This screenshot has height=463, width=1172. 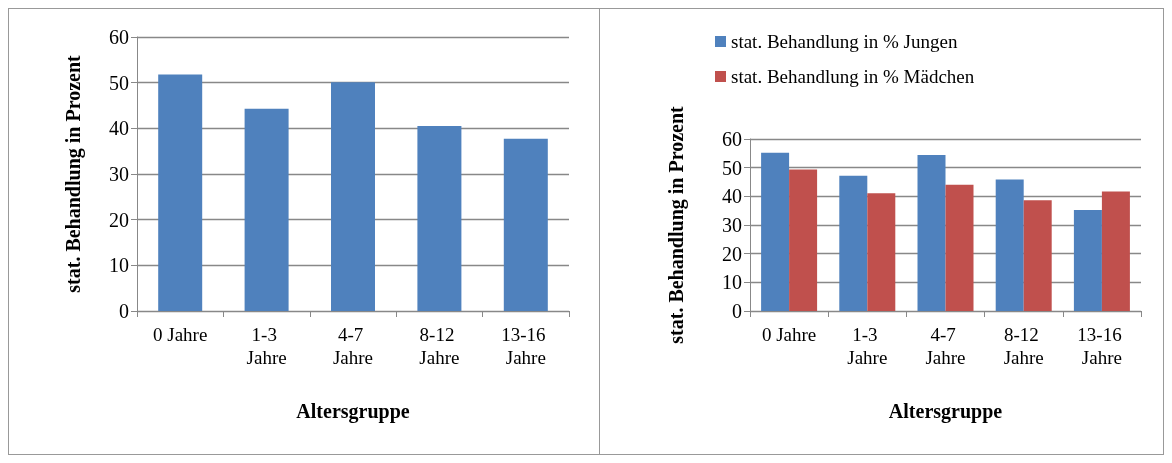 I want to click on legend-label: stat. Behandlung in % Mädchen, so click(x=853, y=76).